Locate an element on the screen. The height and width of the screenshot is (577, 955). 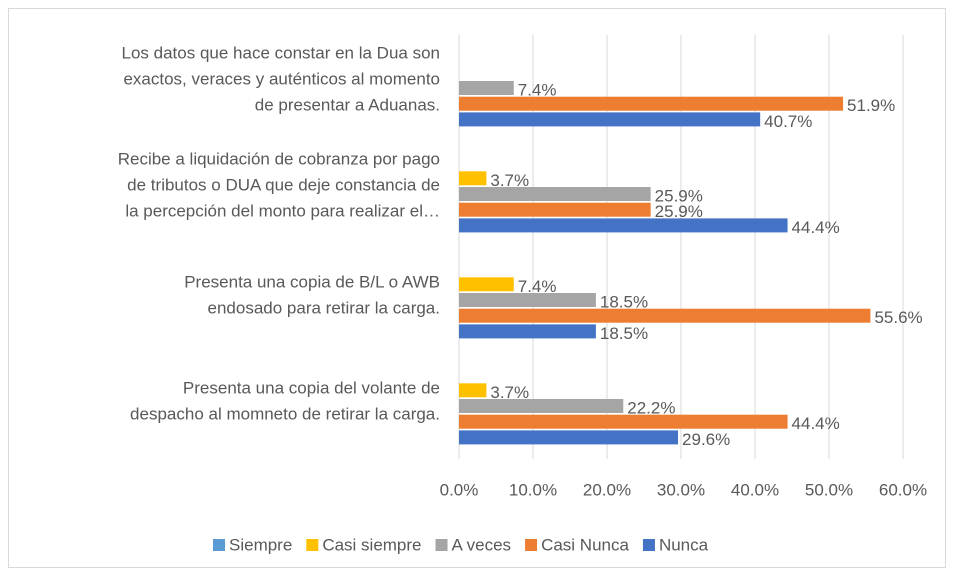
category-label: de tributos o DUA que deje constancia de is located at coordinates (283, 184).